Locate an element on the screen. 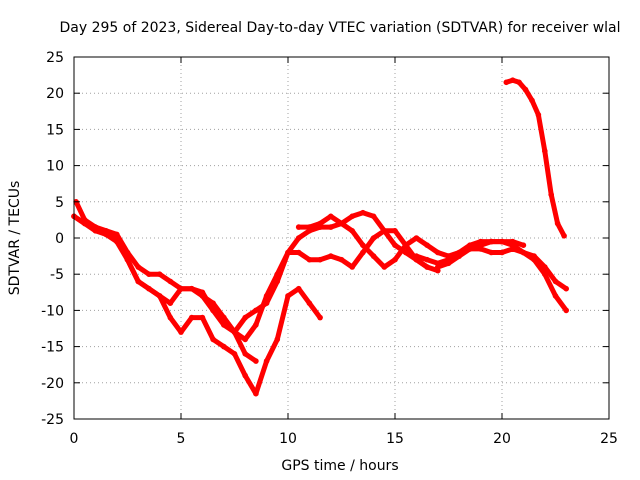 The height and width of the screenshot is (480, 640). x-tick-label: 25 is located at coordinates (609, 439).